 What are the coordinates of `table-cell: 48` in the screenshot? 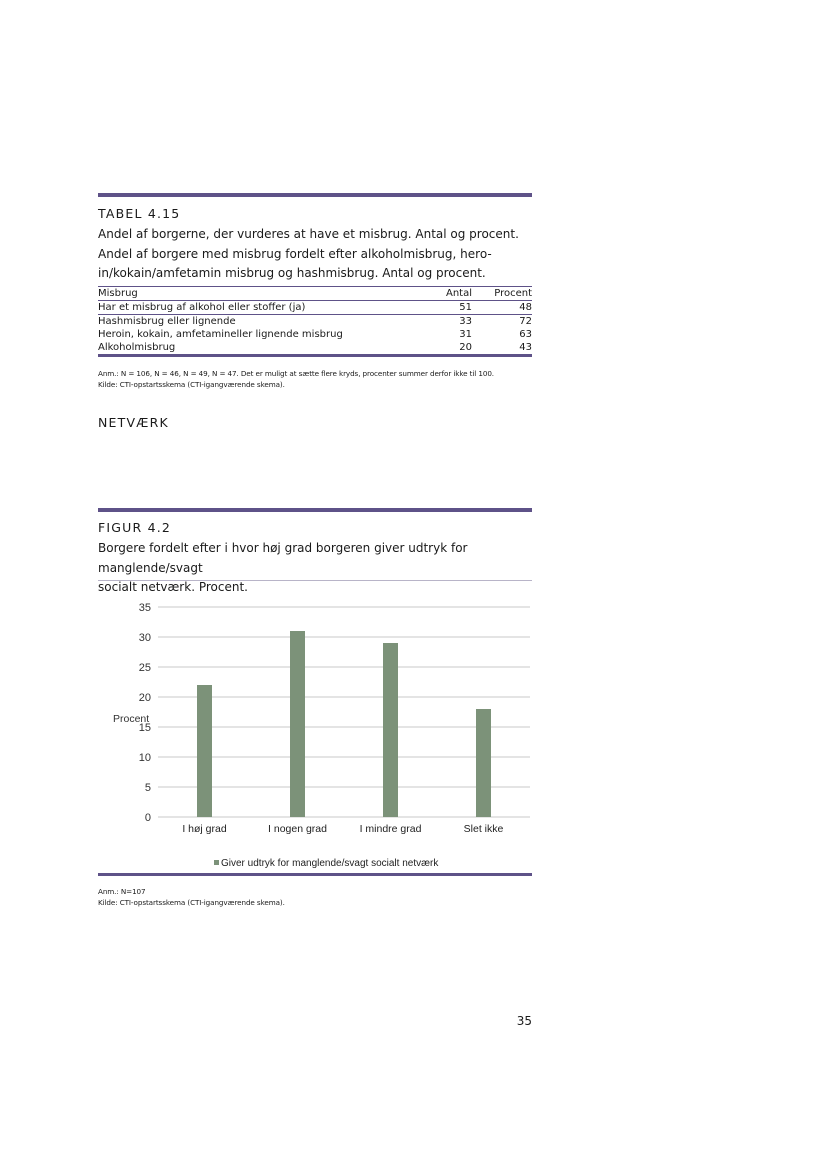 It's located at (525, 307).